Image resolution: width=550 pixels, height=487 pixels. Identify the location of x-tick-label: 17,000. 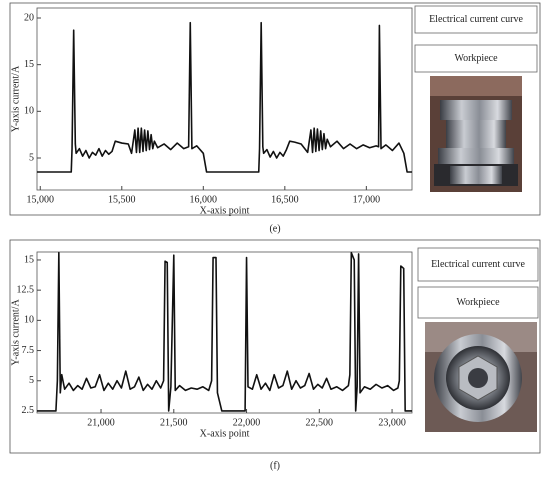
(367, 199).